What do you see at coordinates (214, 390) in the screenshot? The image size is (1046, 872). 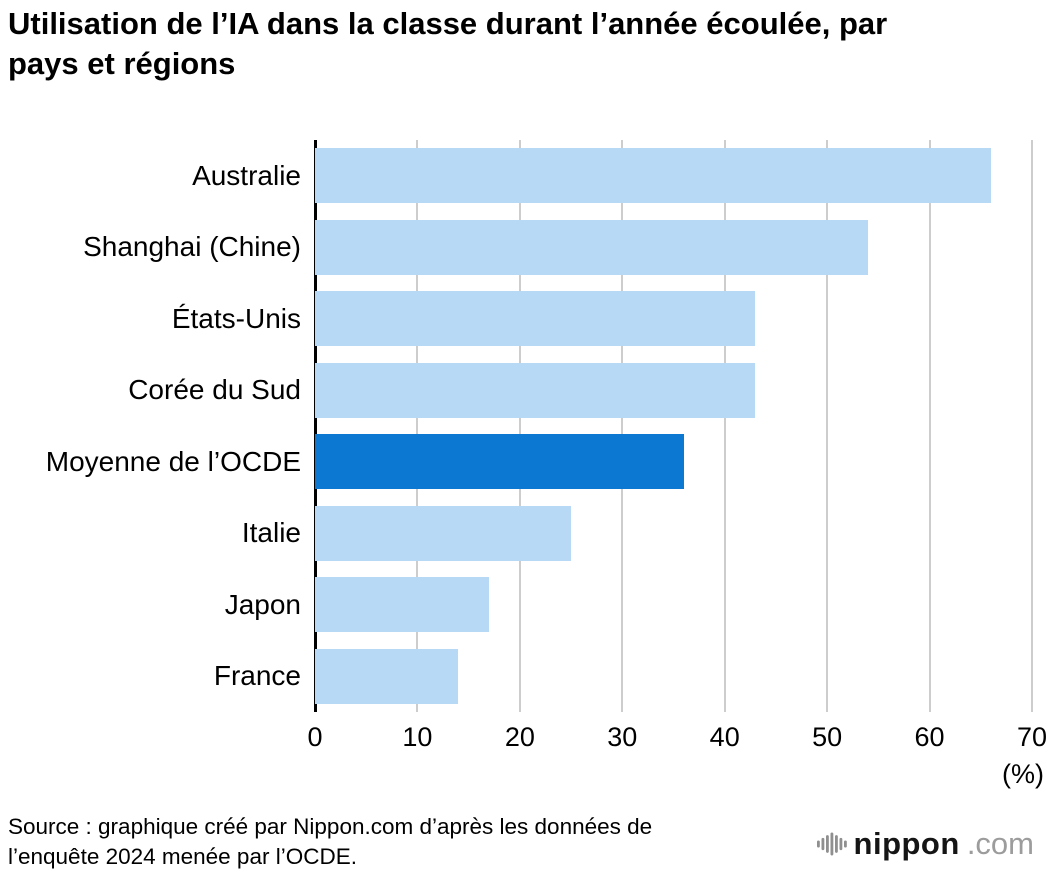 I see `category-label: Corée du Sud` at bounding box center [214, 390].